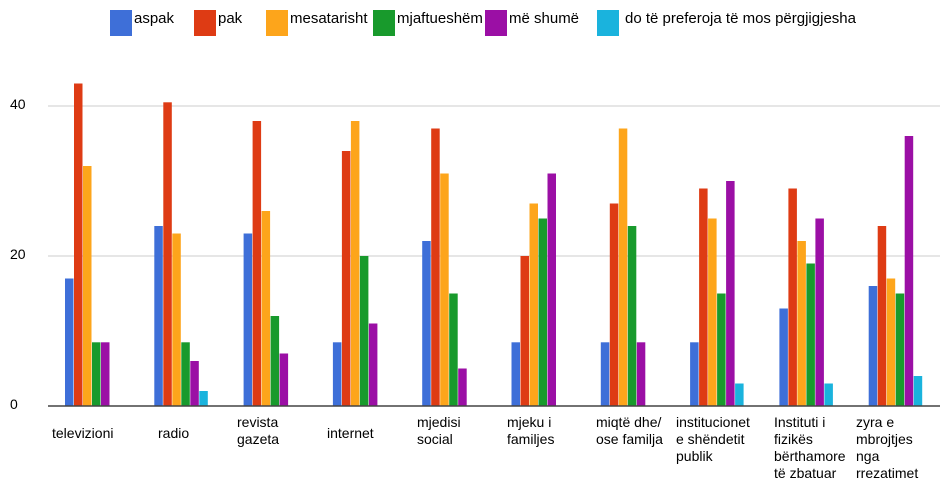  Describe the element at coordinates (14, 404) in the screenshot. I see `y-tick-label: 0` at that location.